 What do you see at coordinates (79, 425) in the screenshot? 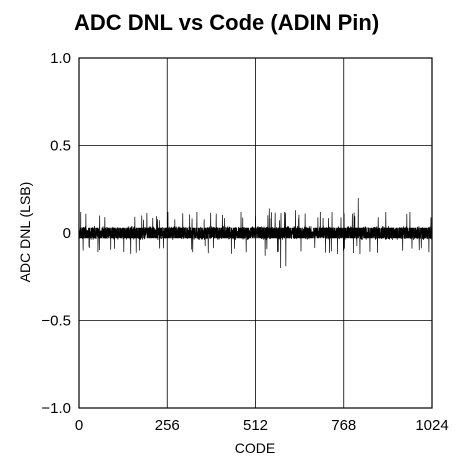
I see `x-tick-label: 0` at bounding box center [79, 425].